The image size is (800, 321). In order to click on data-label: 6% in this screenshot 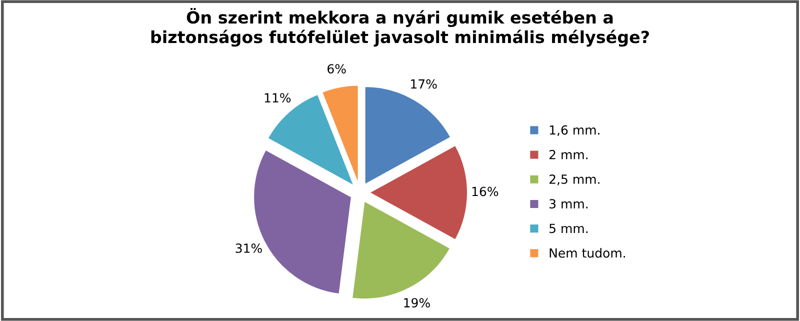, I will do `click(337, 69)`.